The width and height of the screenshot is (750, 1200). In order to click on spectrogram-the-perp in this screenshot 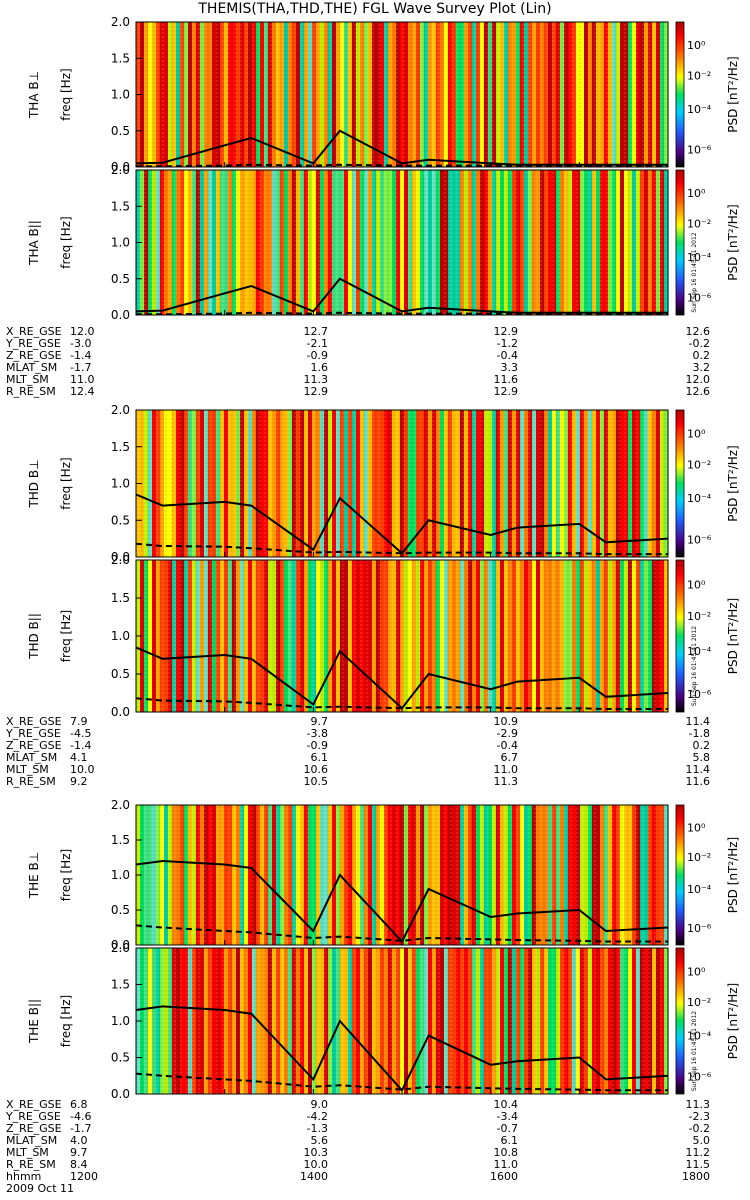, I will do `click(402, 875)`.